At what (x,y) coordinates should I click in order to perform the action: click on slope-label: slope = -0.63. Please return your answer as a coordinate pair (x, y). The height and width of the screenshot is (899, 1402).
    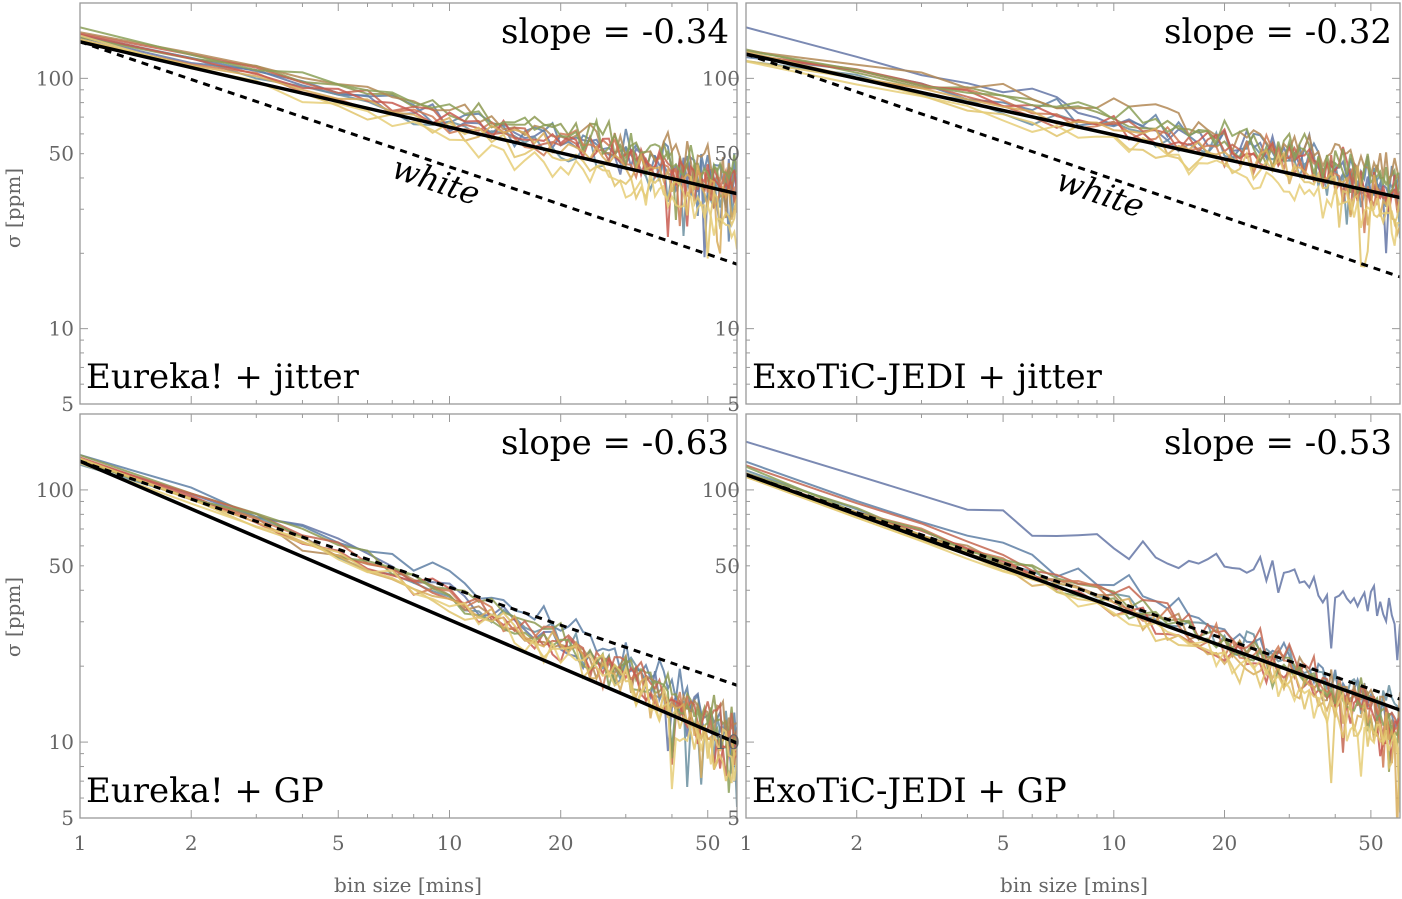
    Looking at the image, I should click on (615, 443).